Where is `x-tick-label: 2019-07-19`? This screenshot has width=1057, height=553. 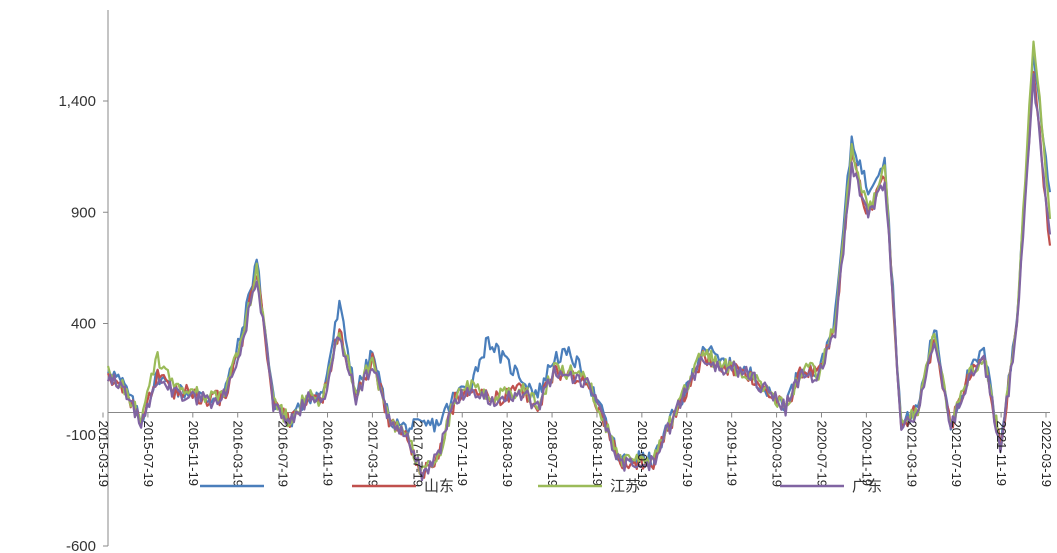
x-tick-label: 2019-07-19 is located at coordinates (687, 454).